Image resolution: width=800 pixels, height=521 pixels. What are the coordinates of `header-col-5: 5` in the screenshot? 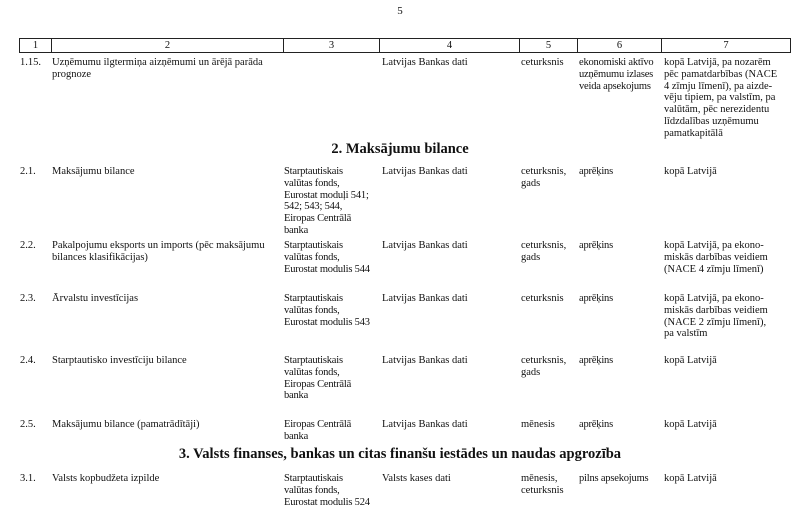 It's located at (548, 45).